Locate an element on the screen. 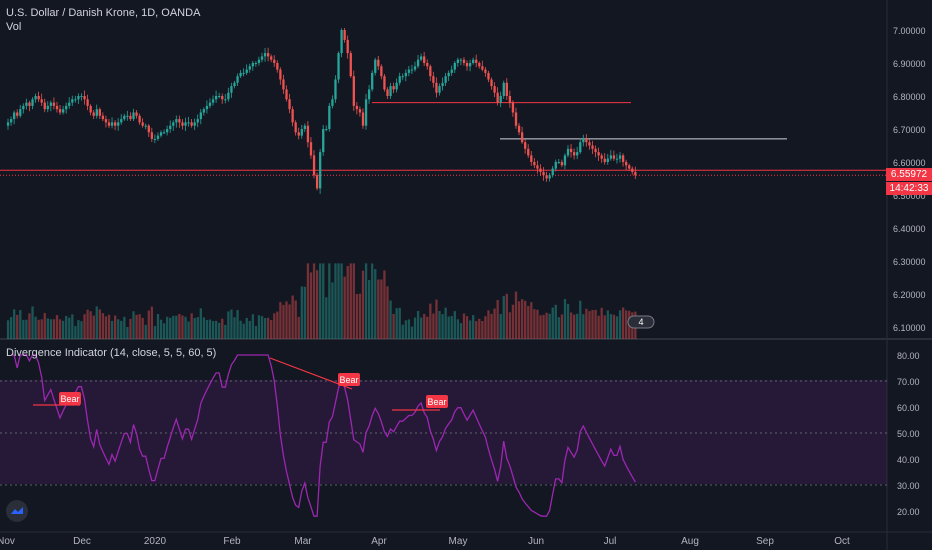 The width and height of the screenshot is (932, 550). volume-legend: Vol is located at coordinates (14, 27).